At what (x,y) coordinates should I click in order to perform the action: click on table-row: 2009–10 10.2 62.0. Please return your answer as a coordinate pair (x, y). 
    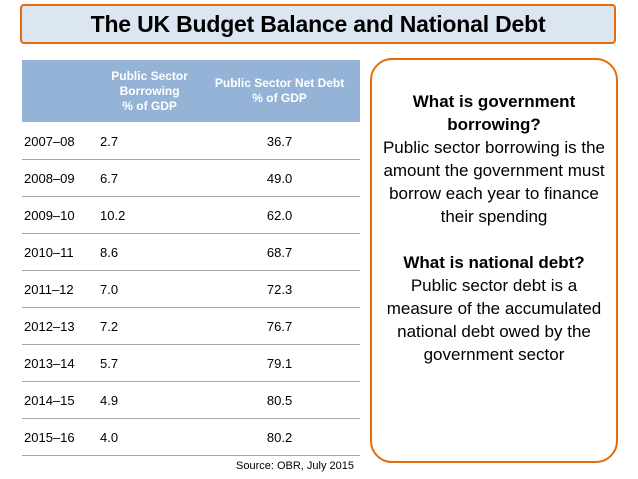
    Looking at the image, I should click on (191, 215).